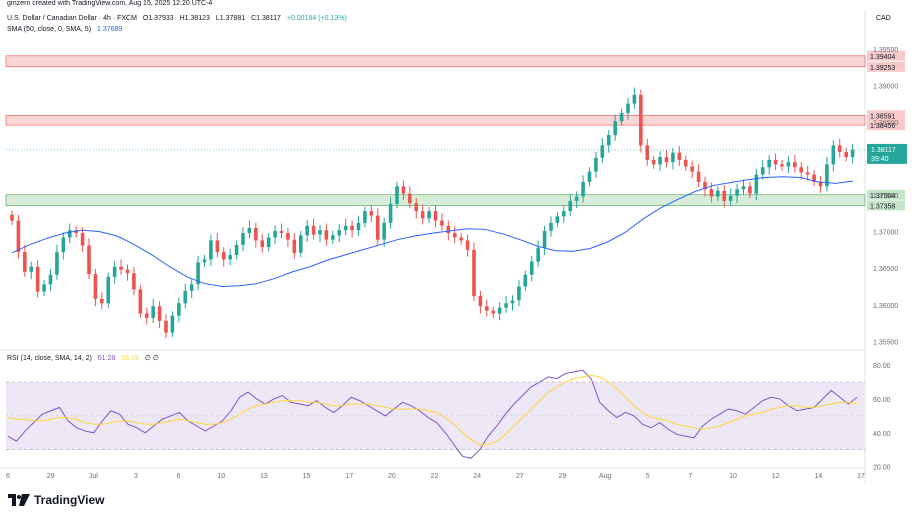 The height and width of the screenshot is (513, 912). What do you see at coordinates (194, 18) in the screenshot?
I see `ohlc-high: H1.38123` at bounding box center [194, 18].